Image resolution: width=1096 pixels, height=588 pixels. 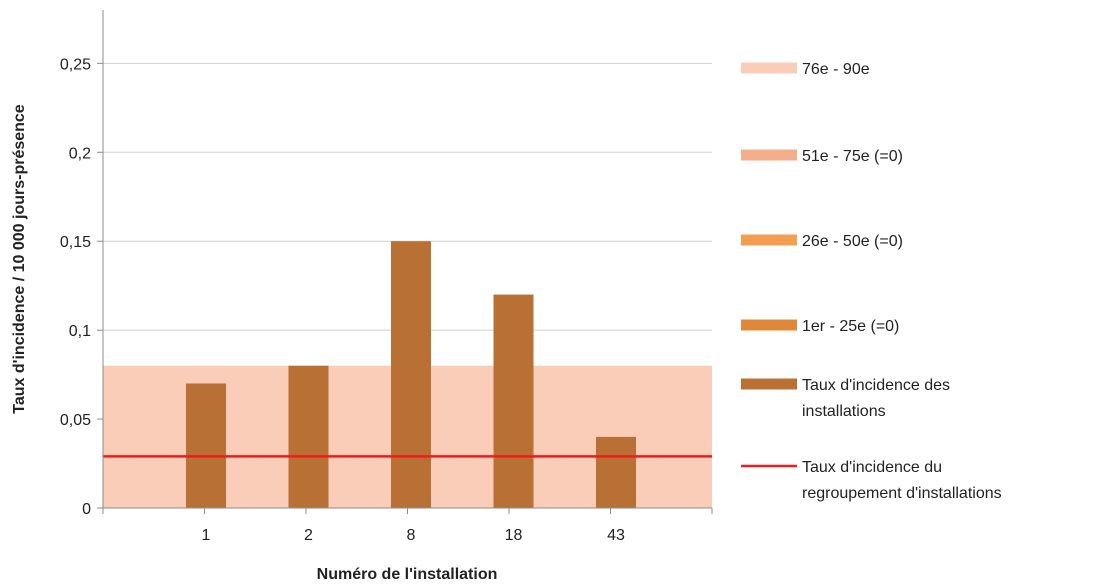 I want to click on legend-label: regroupement d'installations, so click(x=902, y=493).